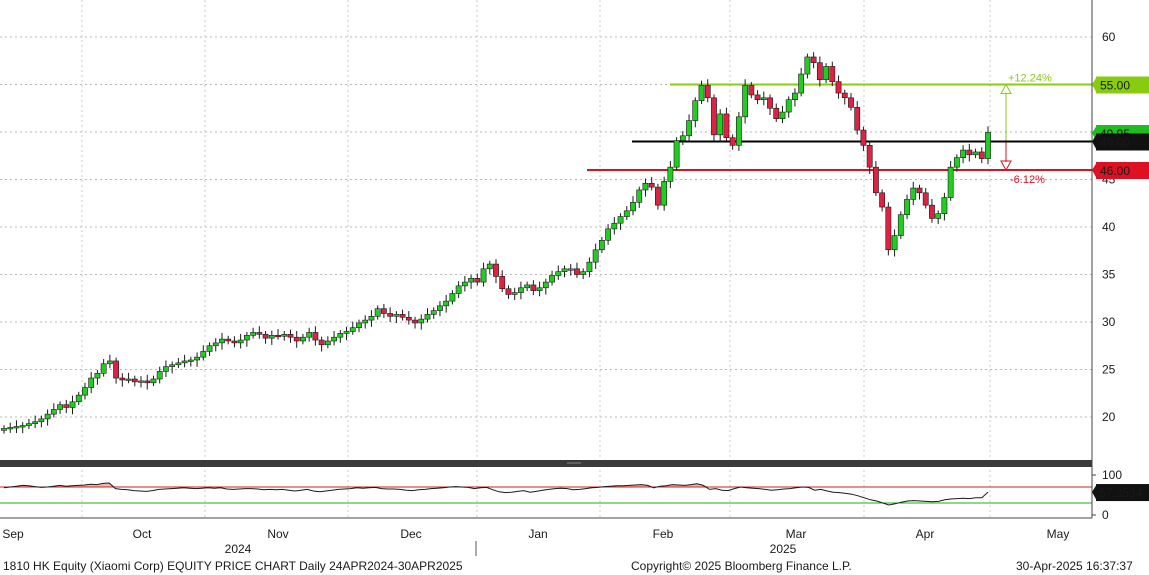 Image resolution: width=1149 pixels, height=575 pixels. I want to click on rsi-tag-pointer, so click(1094, 493).